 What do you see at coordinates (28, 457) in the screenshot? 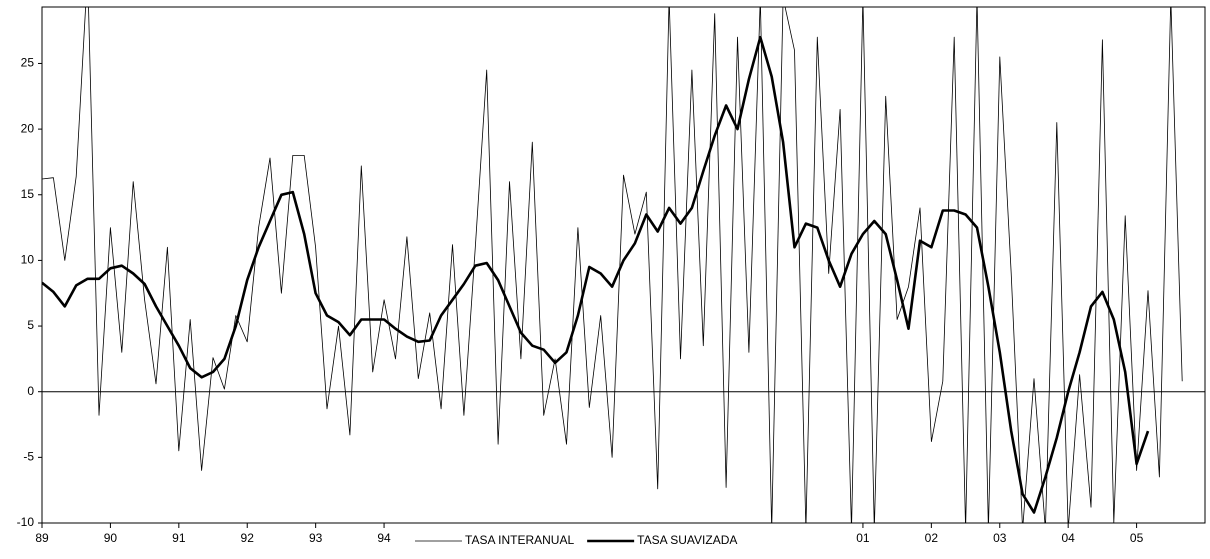
I see `y-tick-label: -5` at bounding box center [28, 457].